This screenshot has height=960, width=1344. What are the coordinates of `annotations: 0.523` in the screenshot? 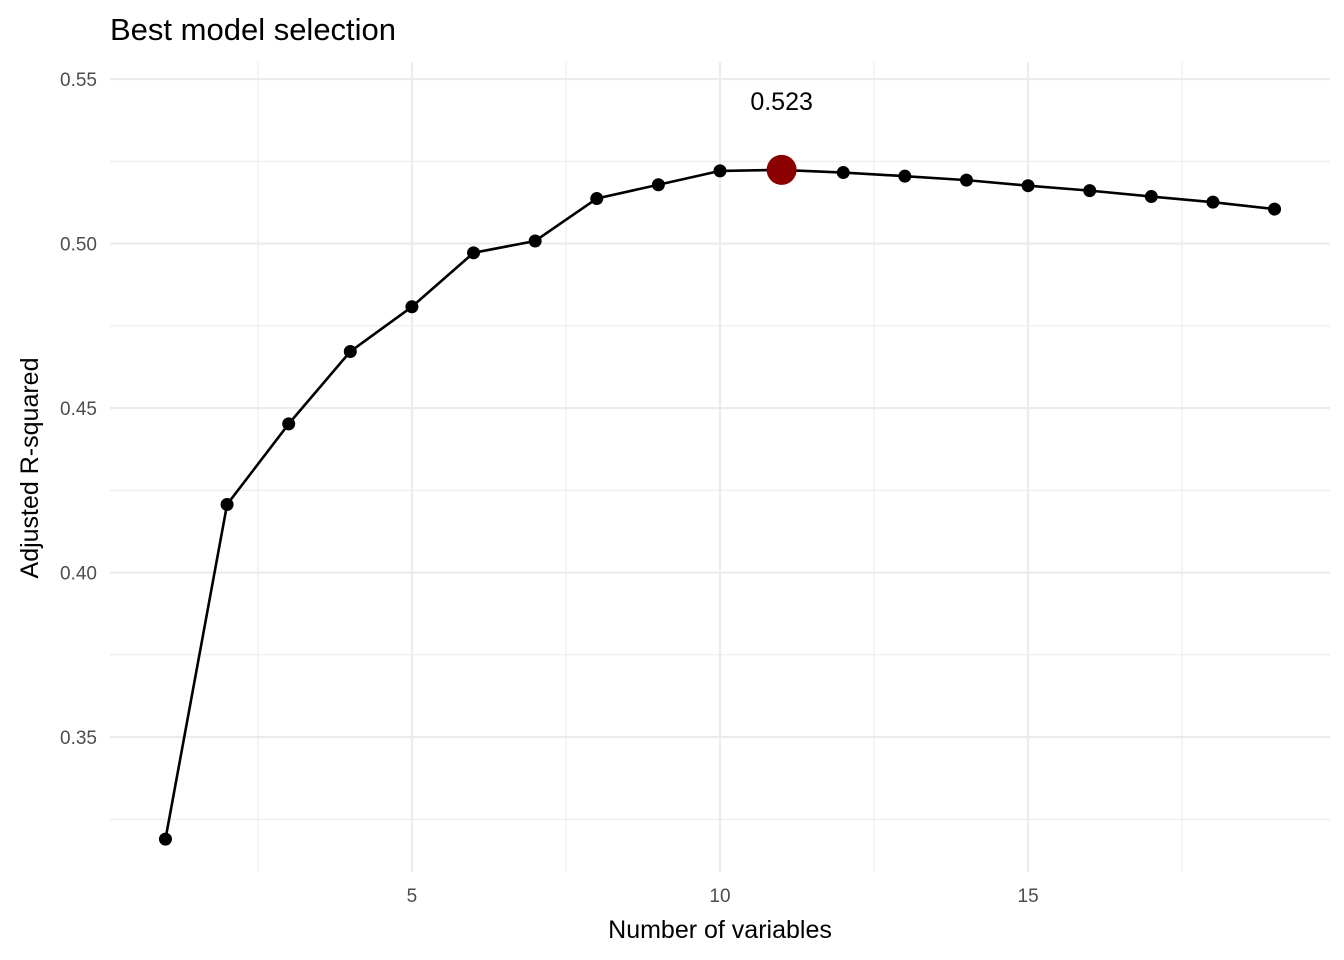 It's located at (781, 136).